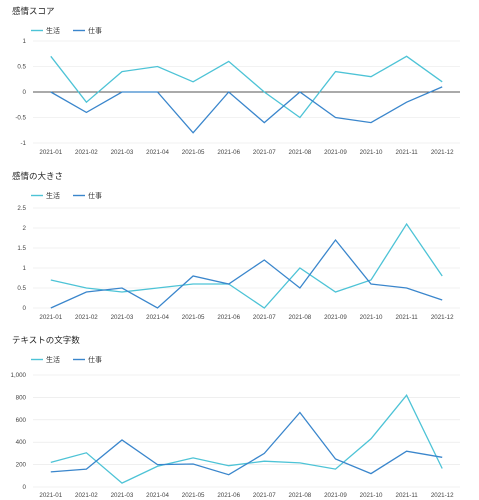 The width and height of the screenshot is (479, 500). Describe the element at coordinates (21, 288) in the screenshot. I see `chart-2-y-tick-label-5: 0.5` at that location.